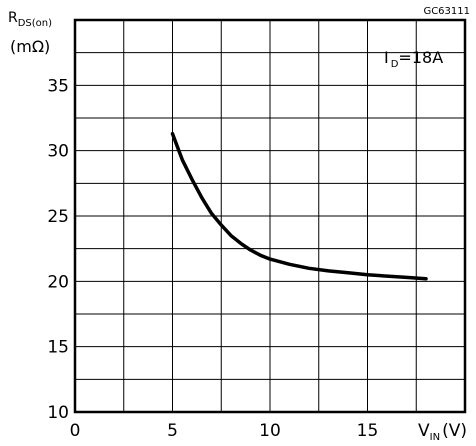 This screenshot has width=476, height=446. I want to click on x-axis-symbol: V, so click(424, 431).